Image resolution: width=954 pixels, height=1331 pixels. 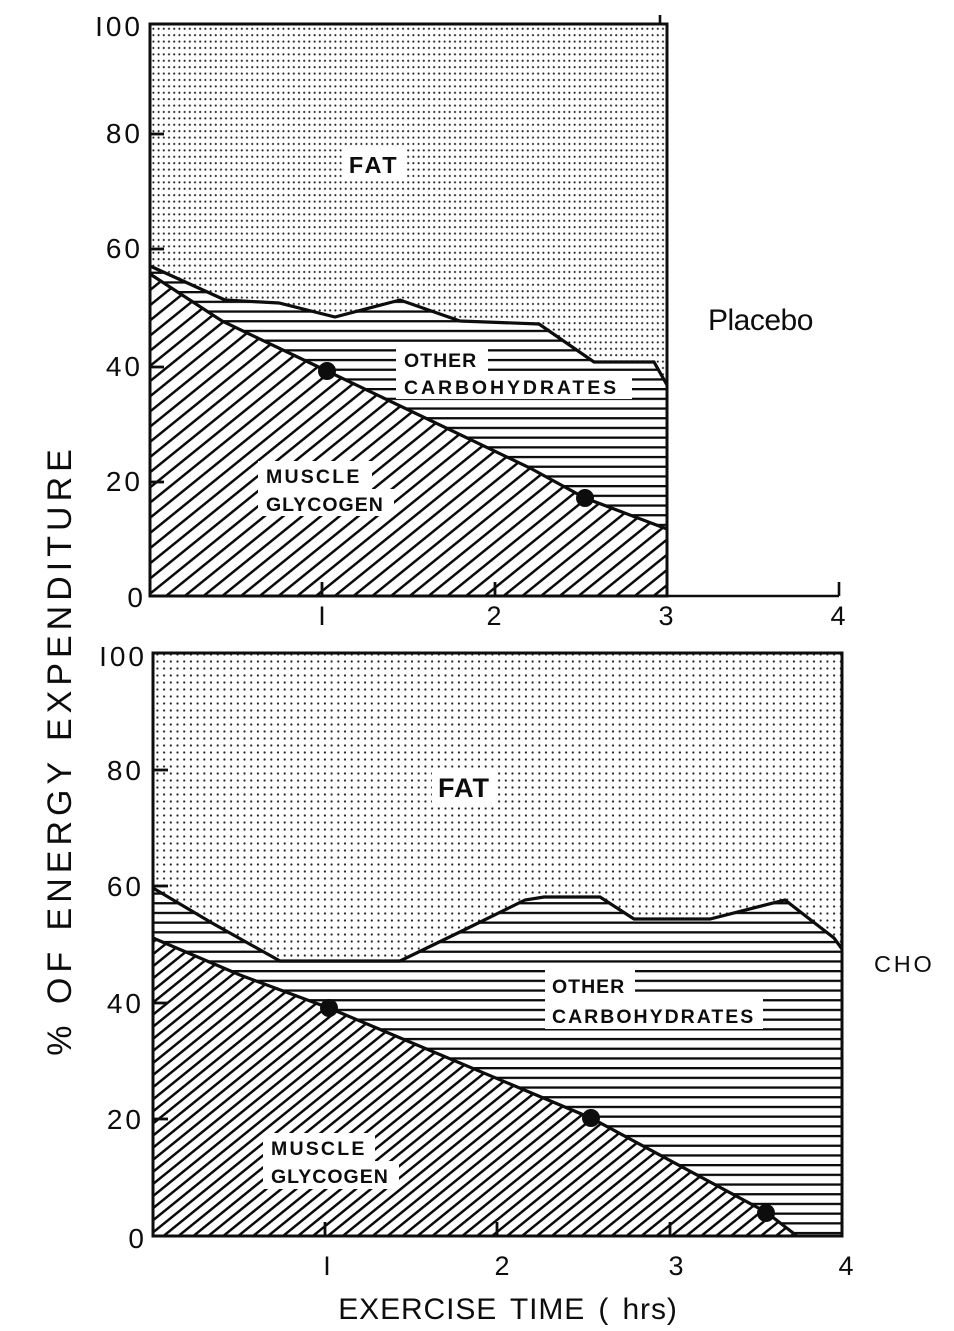 I want to click on svg-text: CHO, so click(x=904, y=964).